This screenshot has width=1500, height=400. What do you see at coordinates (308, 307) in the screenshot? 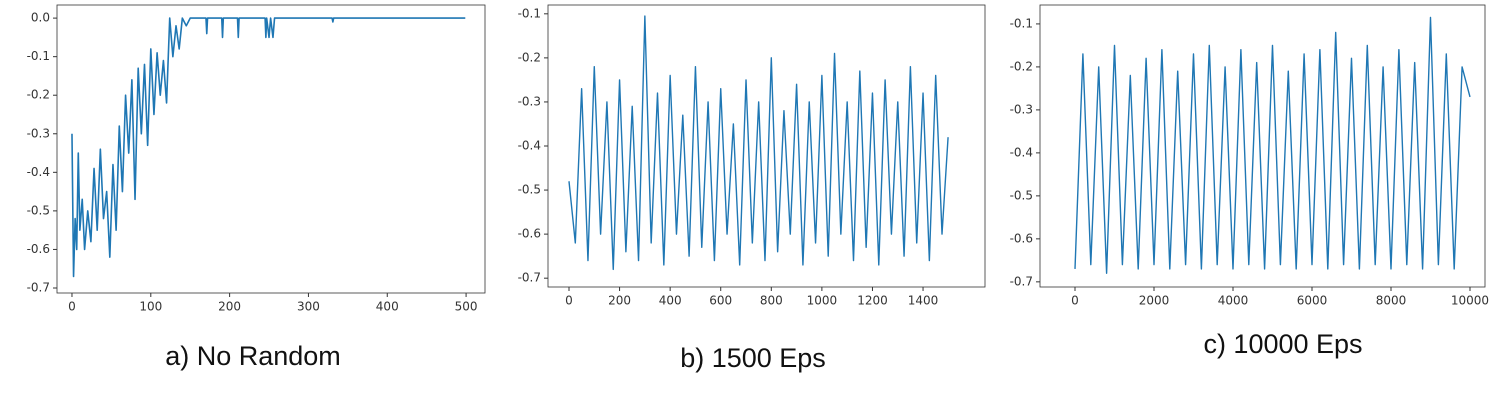
I see `x-tick-label: 300` at bounding box center [308, 307].